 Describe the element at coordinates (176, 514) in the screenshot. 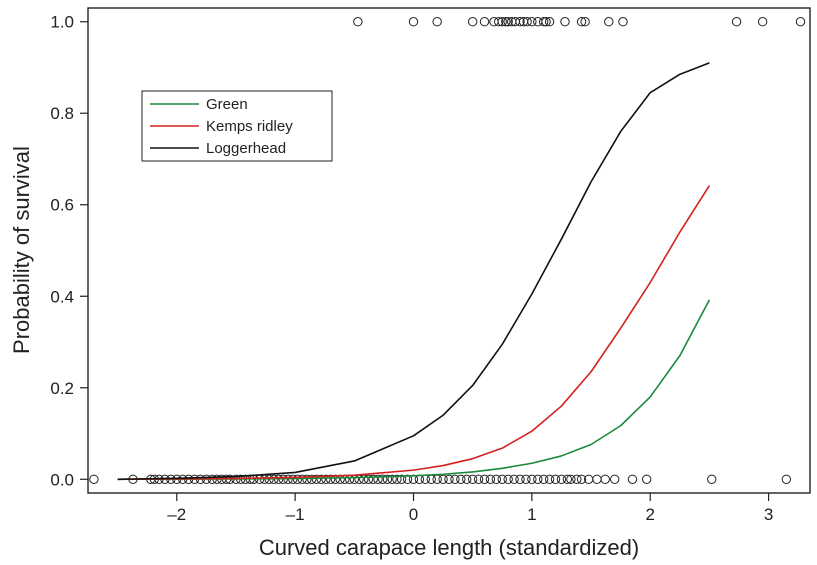

I see `x-tick-label: –2` at that location.